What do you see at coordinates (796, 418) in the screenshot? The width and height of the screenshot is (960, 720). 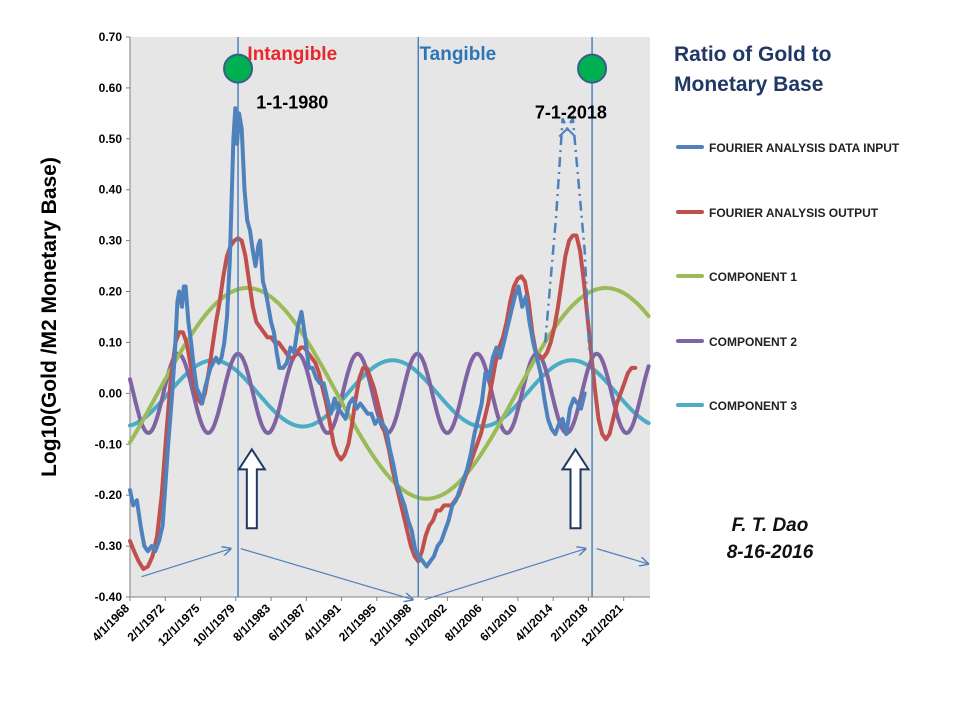 I see `legend-item-component-3: COMPONENT 3` at bounding box center [796, 418].